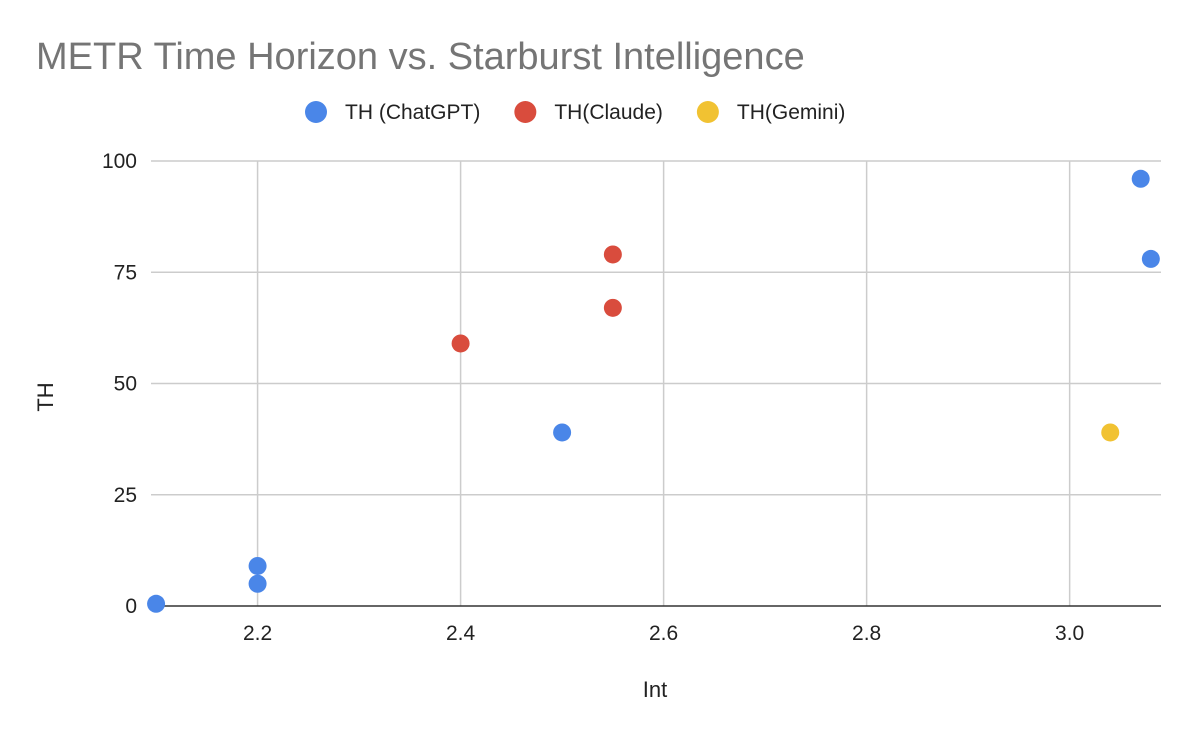 The width and height of the screenshot is (1196, 741). I want to click on y-axis-ticks: 0 25 50 75 100, so click(119, 384).